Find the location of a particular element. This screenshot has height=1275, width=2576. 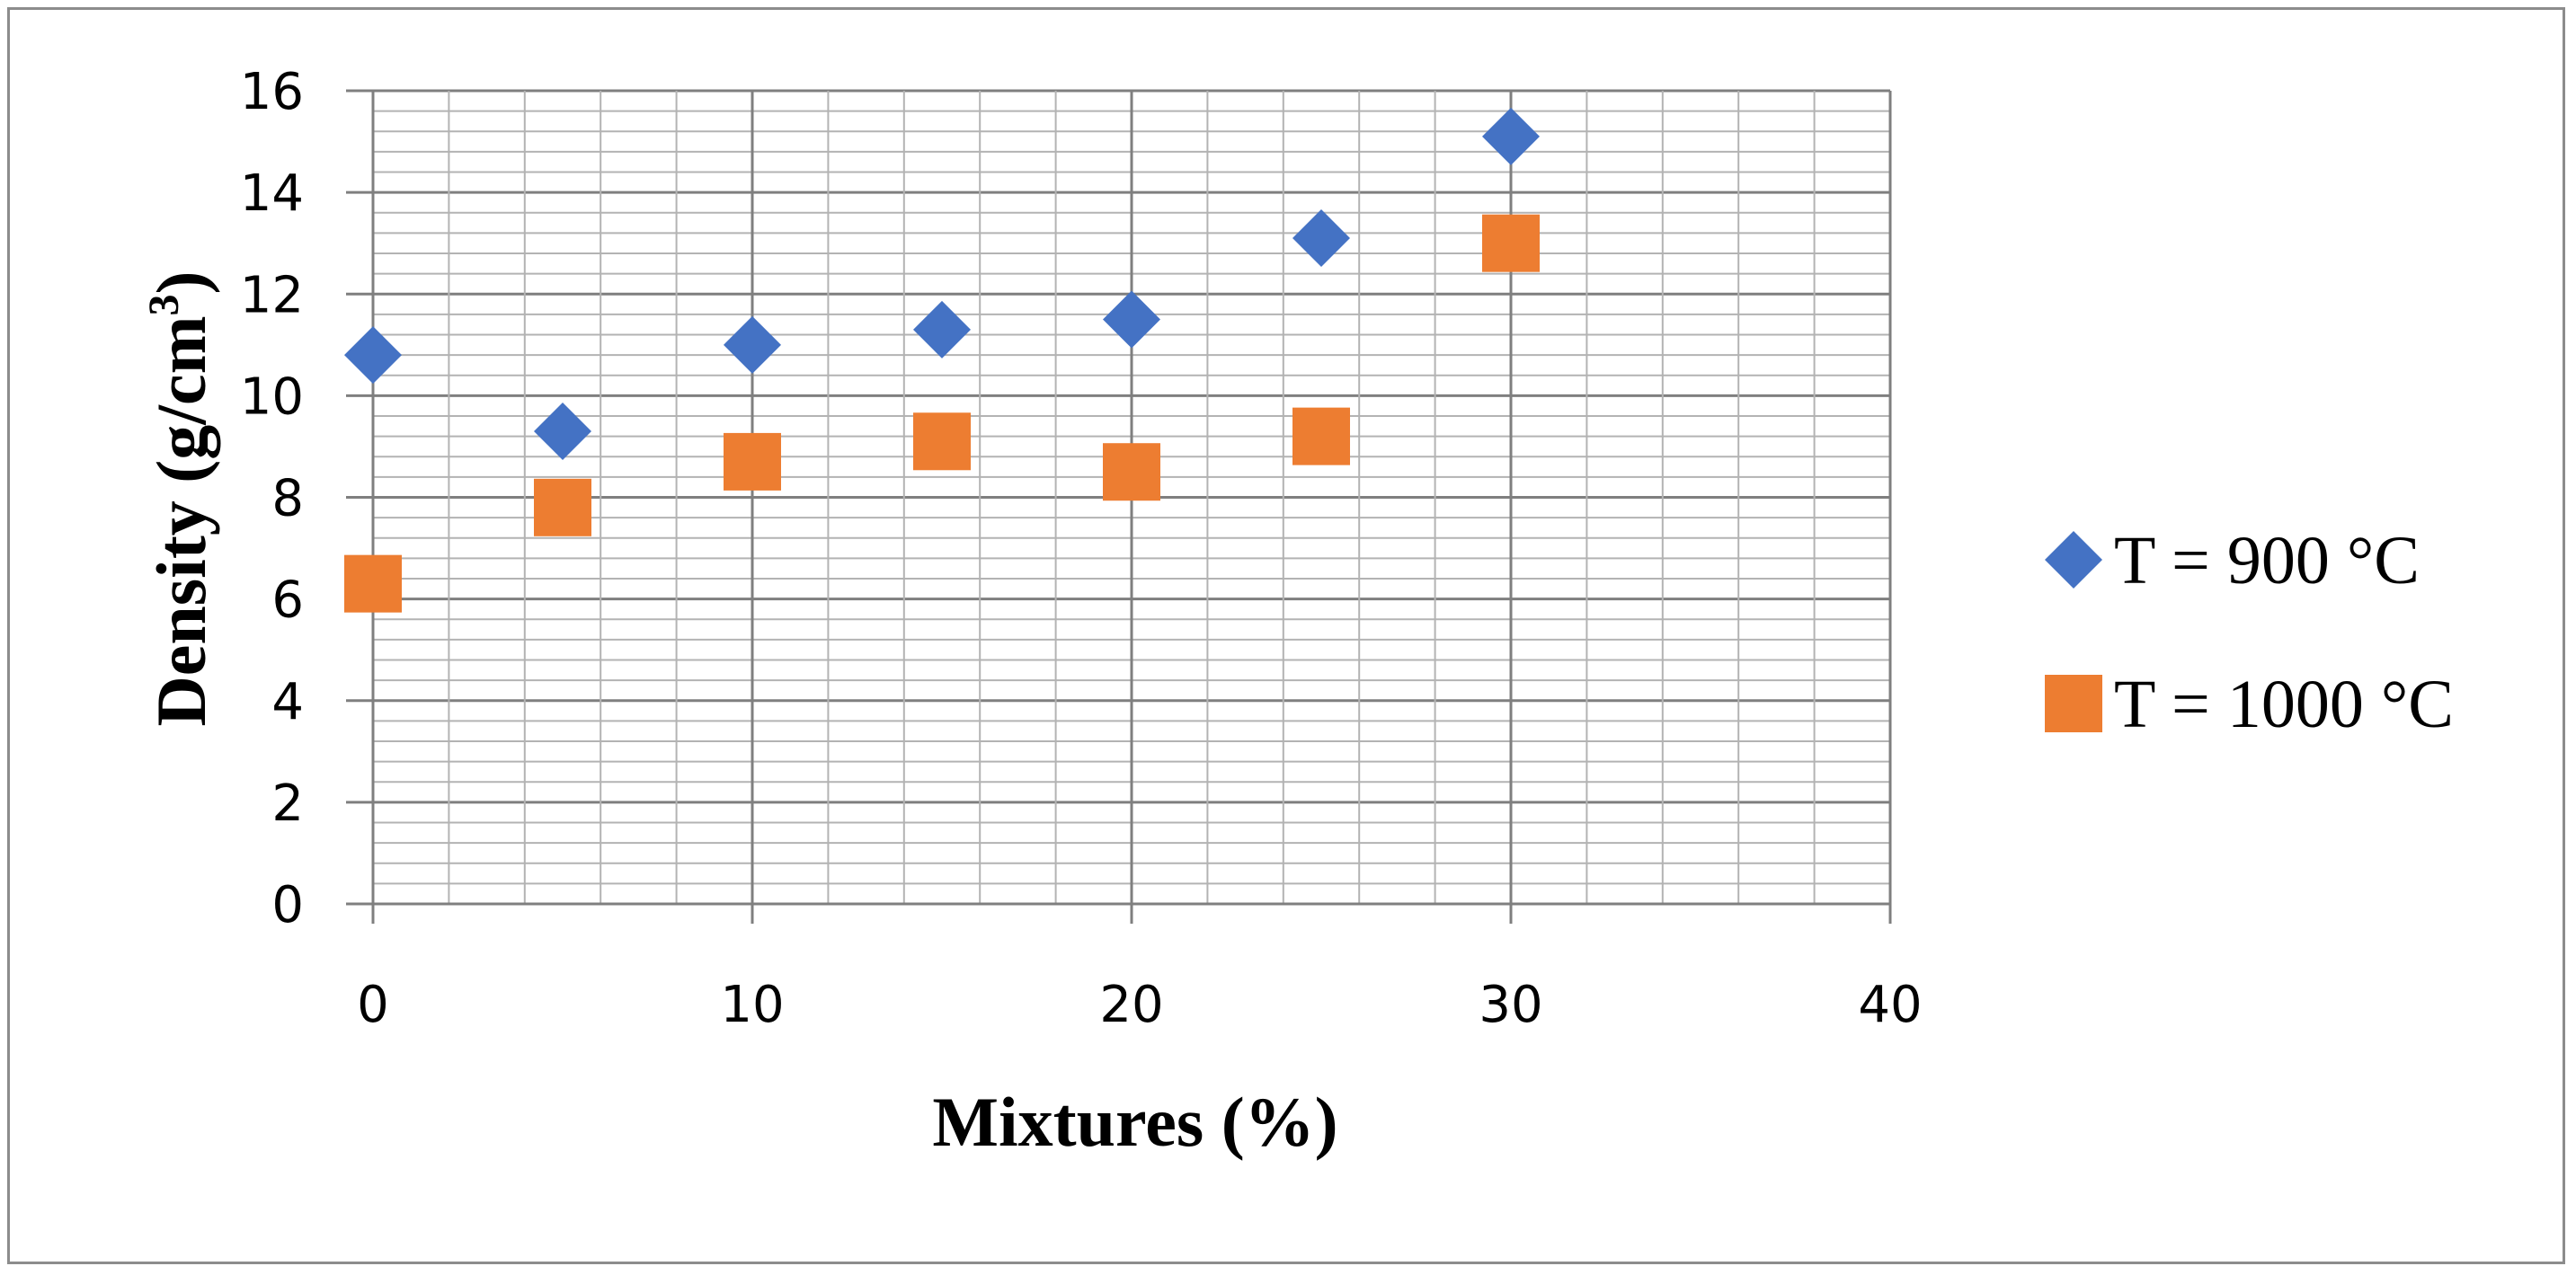

y-tick-label: 6 is located at coordinates (287, 600).